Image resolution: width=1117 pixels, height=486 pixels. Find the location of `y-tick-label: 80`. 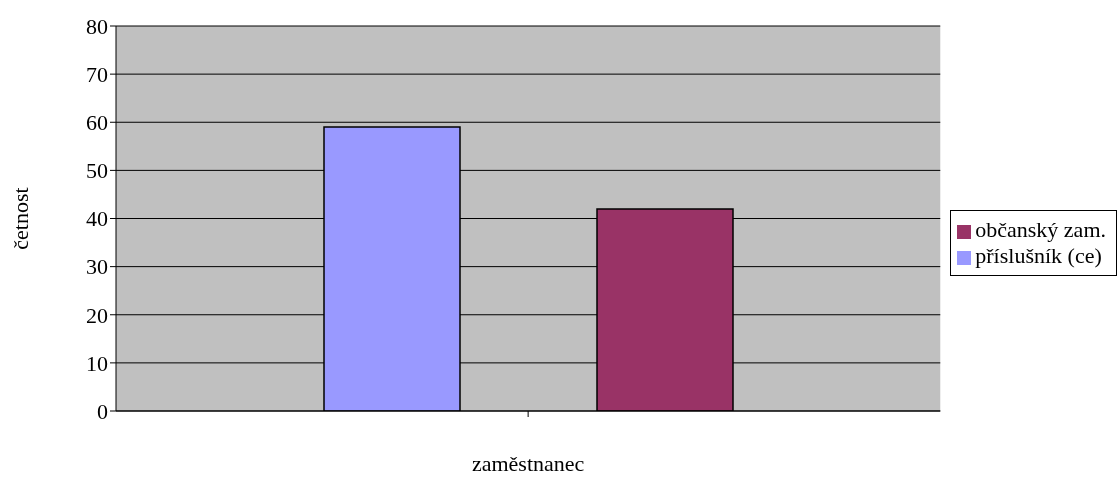

y-tick-label: 80 is located at coordinates (97, 26).